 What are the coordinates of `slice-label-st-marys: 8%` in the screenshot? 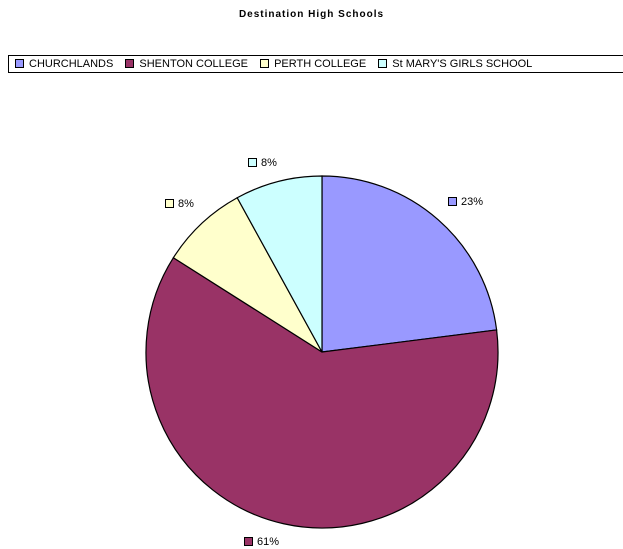 It's located at (262, 163).